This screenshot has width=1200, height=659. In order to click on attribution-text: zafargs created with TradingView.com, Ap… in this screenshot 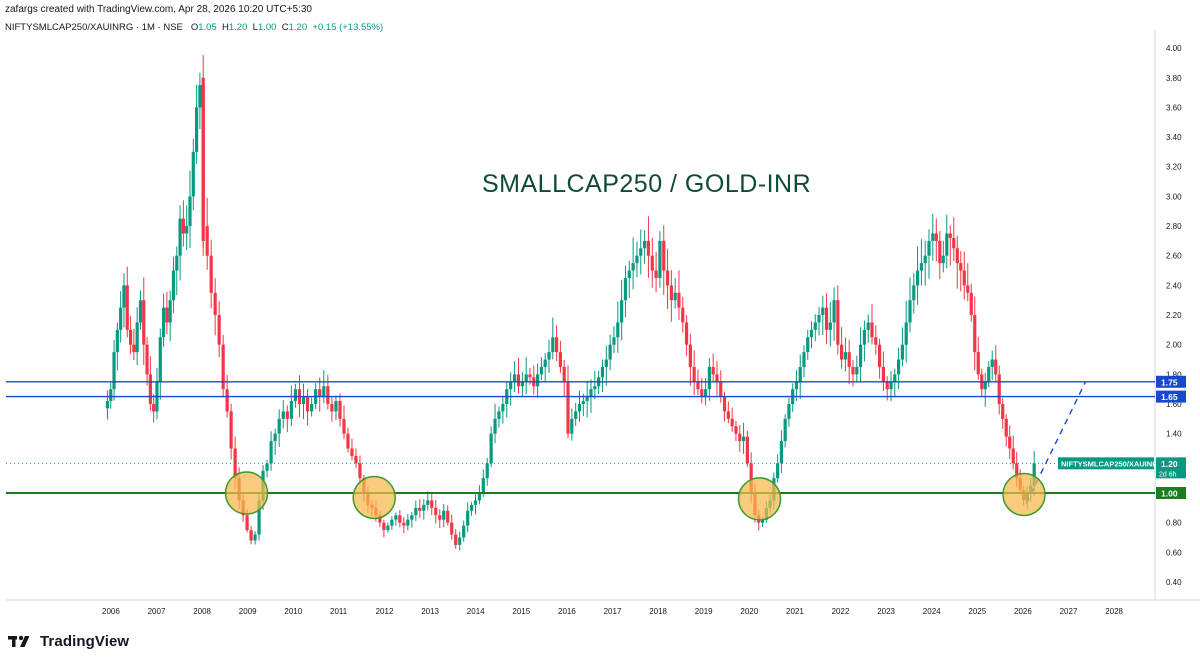, I will do `click(158, 9)`.